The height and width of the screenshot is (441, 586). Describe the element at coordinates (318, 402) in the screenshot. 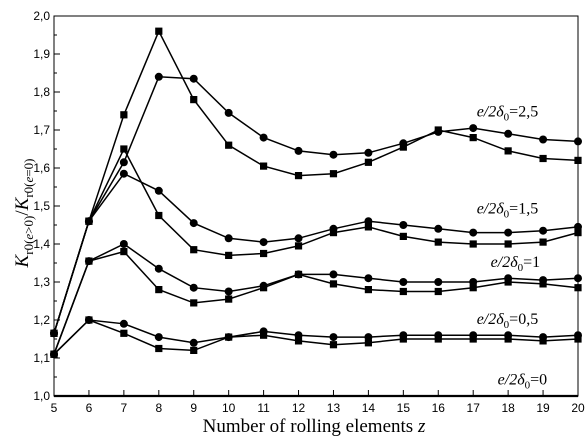

I see `x-axis-ticks: 5 6 7 8 9 10 11 12 13 14 15 16 17 18 19 20` at that location.